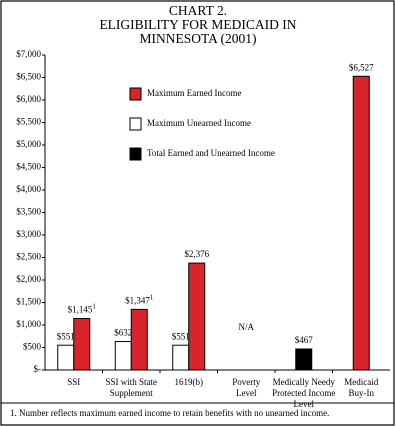 Image resolution: width=396 pixels, height=427 pixels. What do you see at coordinates (28, 234) in the screenshot?
I see `y-tick-label: $3,000` at bounding box center [28, 234].